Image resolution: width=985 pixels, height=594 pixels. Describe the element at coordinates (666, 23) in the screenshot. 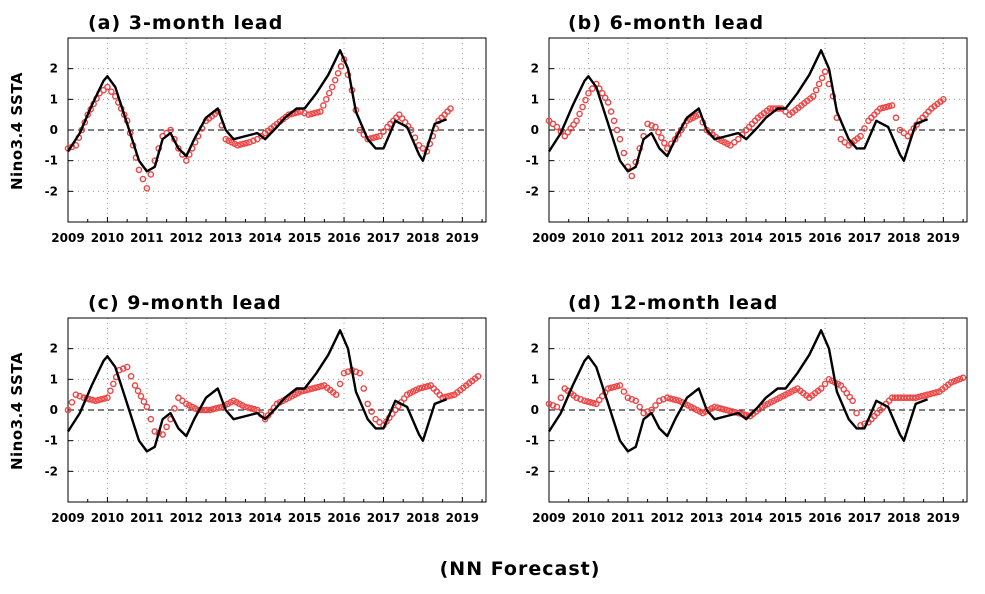

I see `panel-title-b: (b) 6-month lead` at that location.